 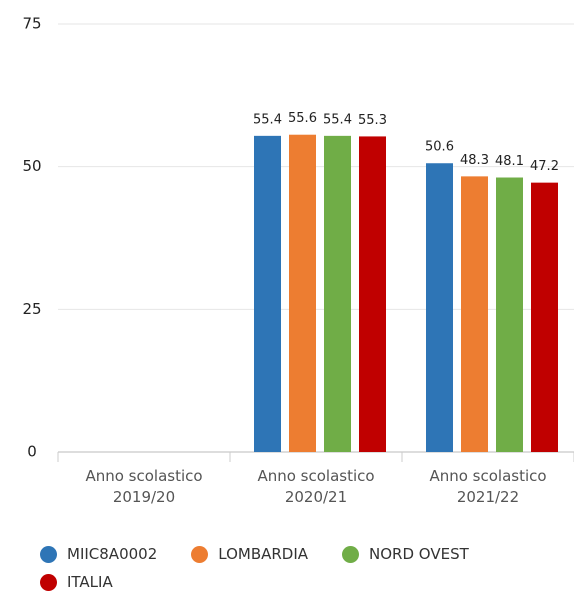 I want to click on data-label: 50.6, so click(x=439, y=147).